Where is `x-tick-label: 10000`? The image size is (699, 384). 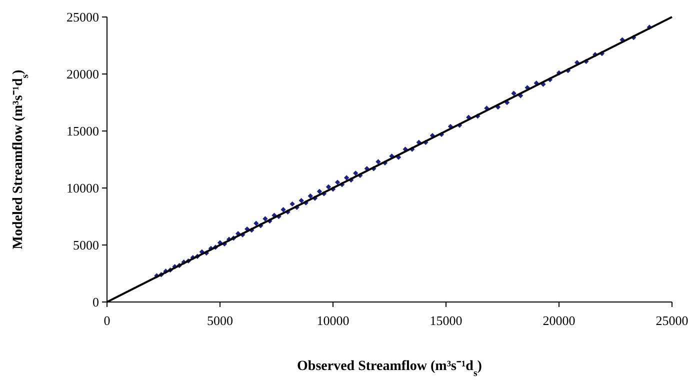 x-tick-label: 10000 is located at coordinates (333, 320).